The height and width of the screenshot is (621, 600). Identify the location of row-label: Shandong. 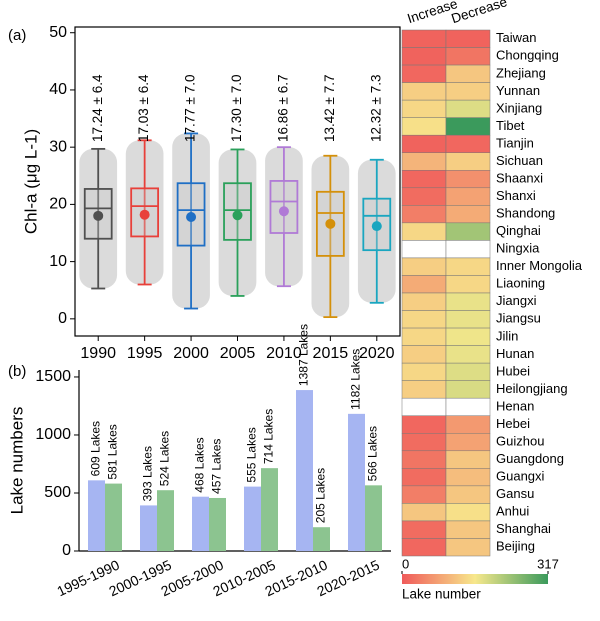
(525, 213).